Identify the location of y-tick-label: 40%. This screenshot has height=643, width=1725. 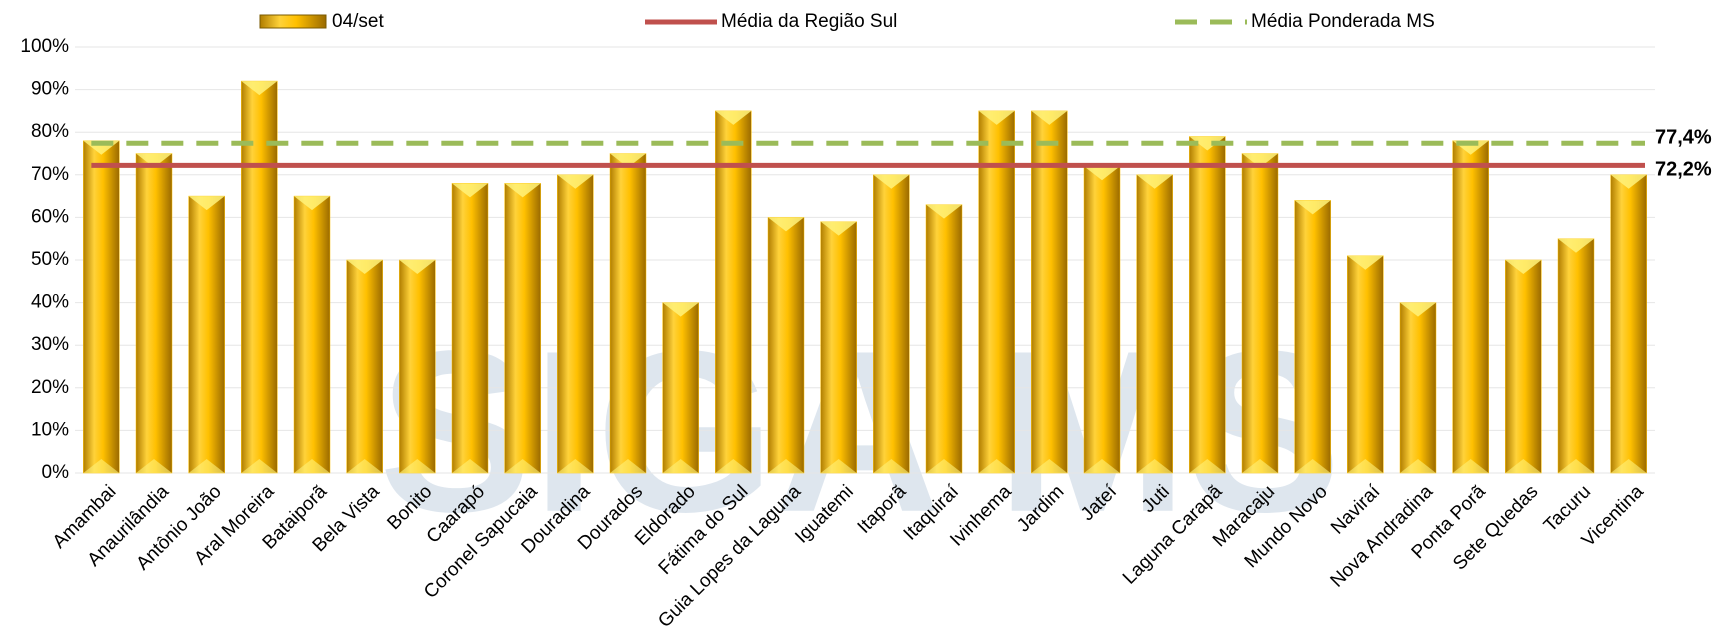
(50, 302).